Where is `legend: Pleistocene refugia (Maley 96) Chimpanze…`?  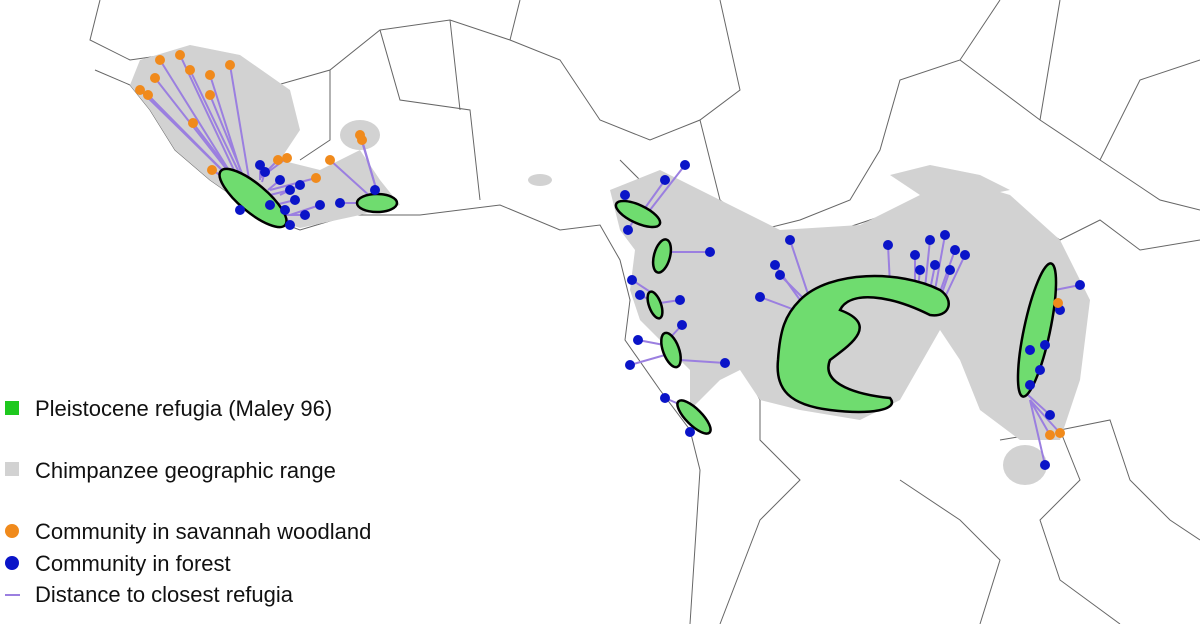 legend: Pleistocene refugia (Maley 96) Chimpanze… is located at coordinates (188, 501).